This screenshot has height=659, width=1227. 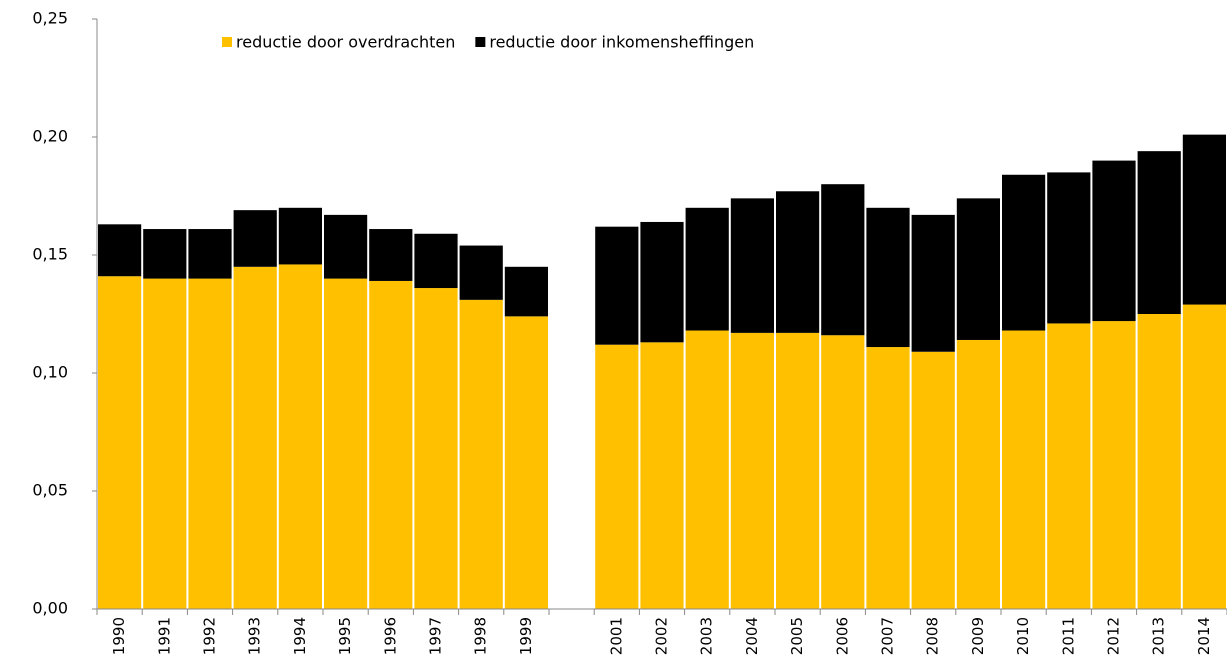 What do you see at coordinates (164, 636) in the screenshot?
I see `x-tick-label: 1991` at bounding box center [164, 636].